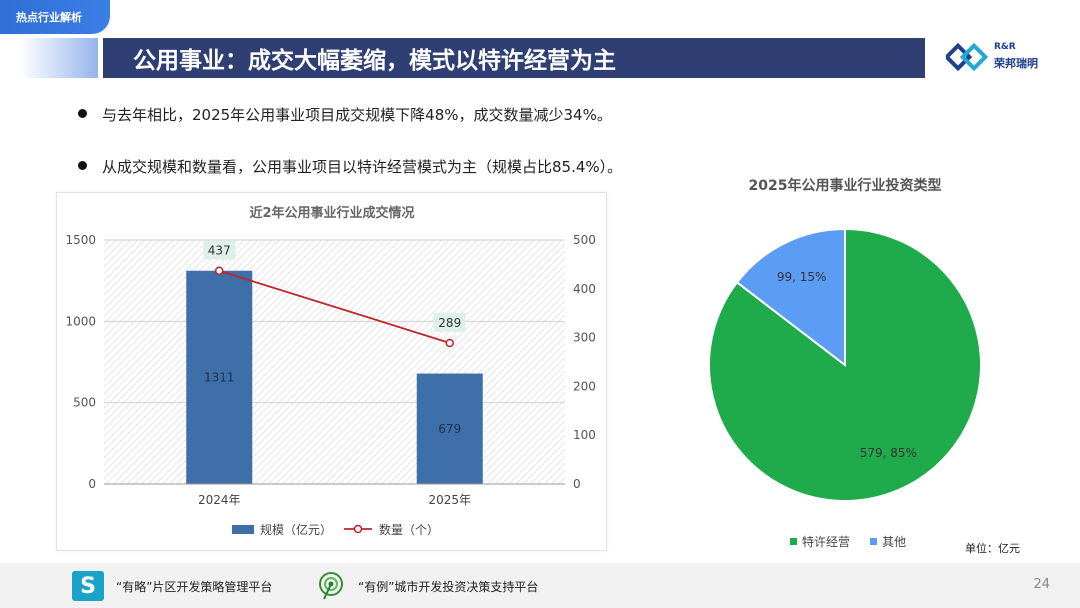 The width and height of the screenshot is (1080, 608). I want to click on line-value-label: 437, so click(219, 251).